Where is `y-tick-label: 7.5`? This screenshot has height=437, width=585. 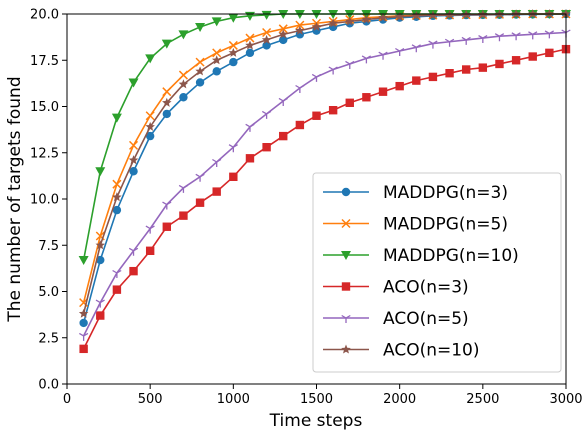 y-tick-label: 7.5 is located at coordinates (48, 246).